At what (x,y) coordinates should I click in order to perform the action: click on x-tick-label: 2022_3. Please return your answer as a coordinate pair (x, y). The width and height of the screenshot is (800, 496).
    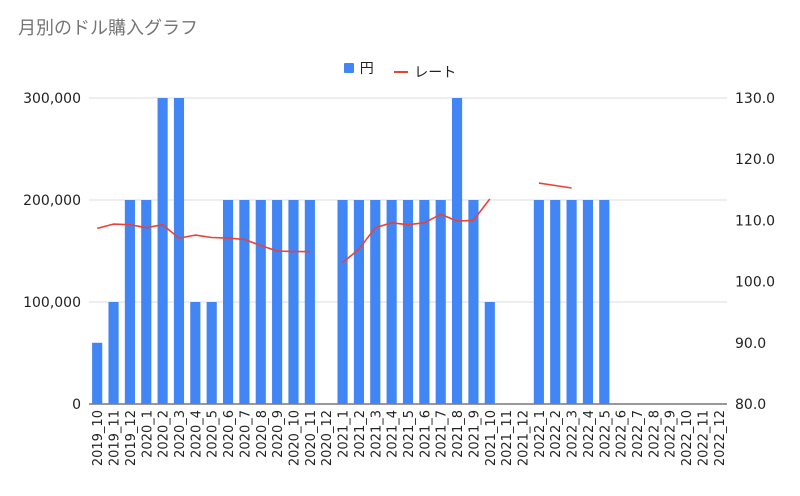
    Looking at the image, I should click on (573, 434).